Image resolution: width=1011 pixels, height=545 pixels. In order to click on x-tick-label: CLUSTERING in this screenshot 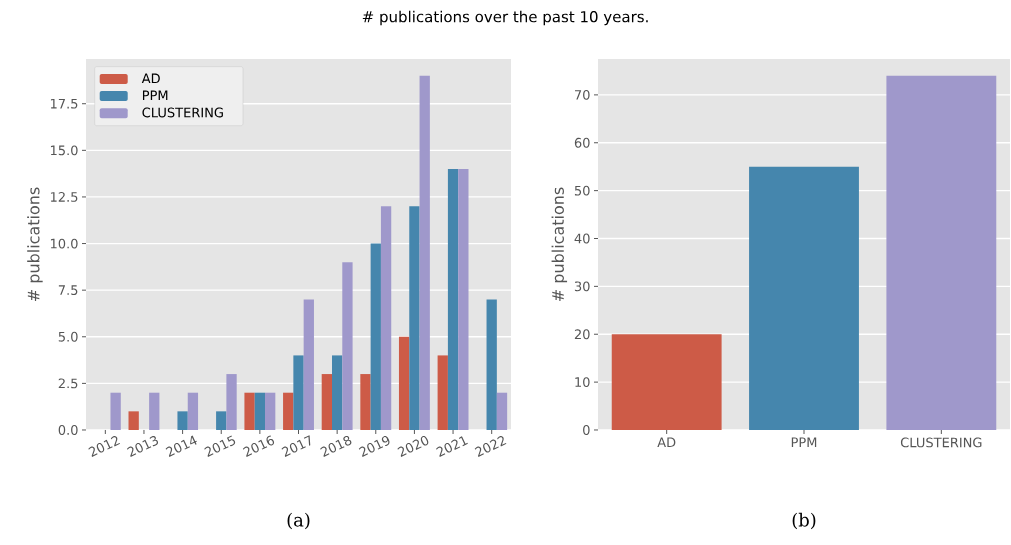, I will do `click(941, 442)`.